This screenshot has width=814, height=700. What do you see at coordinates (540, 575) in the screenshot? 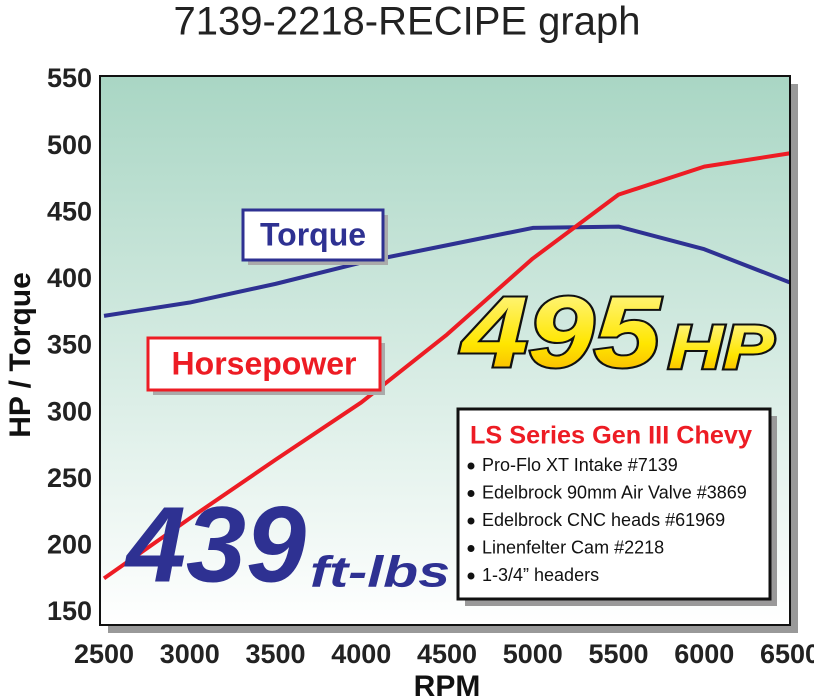
I see `info-item: 1-3/4” headers` at bounding box center [540, 575].